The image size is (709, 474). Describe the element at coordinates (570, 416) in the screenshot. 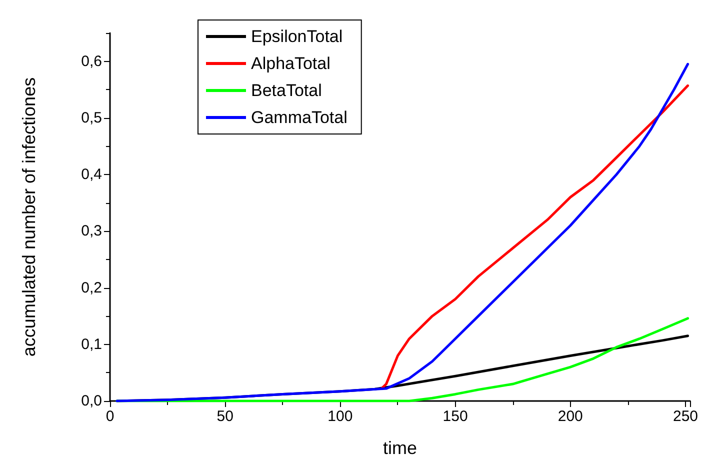

I see `x-tick-label: 200` at that location.